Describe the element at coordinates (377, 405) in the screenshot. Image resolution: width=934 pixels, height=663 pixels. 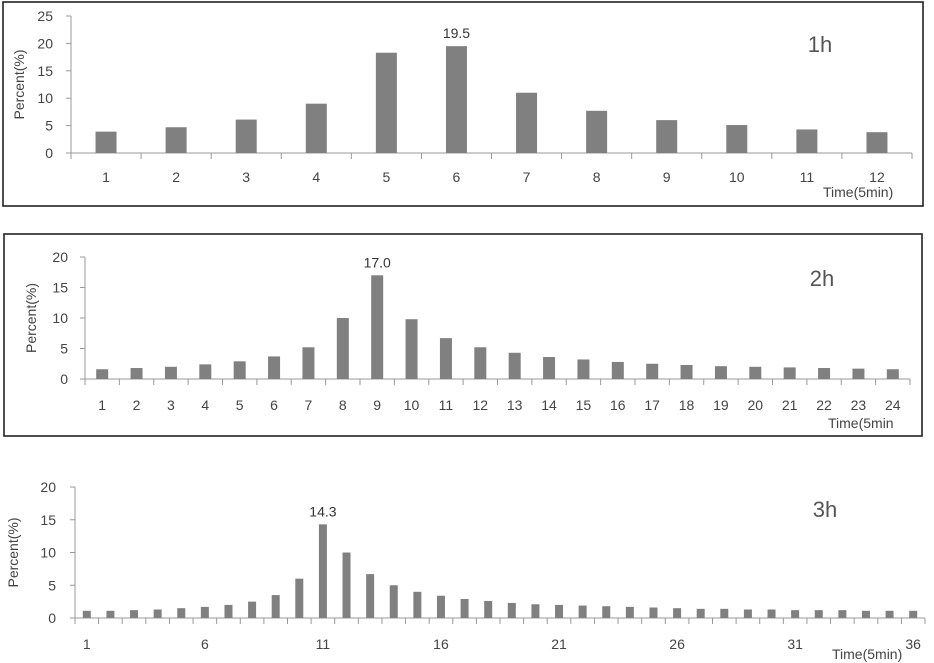
I see `x-tick-label: 9` at that location.